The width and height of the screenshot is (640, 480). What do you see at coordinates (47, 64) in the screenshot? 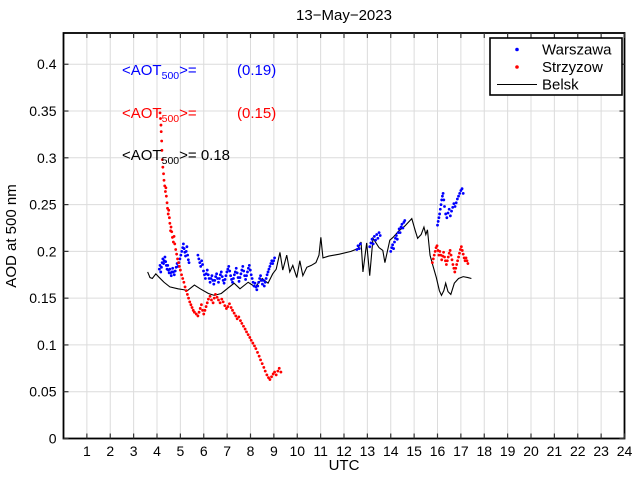
I see `y-tick-label: 0.4` at bounding box center [47, 64].